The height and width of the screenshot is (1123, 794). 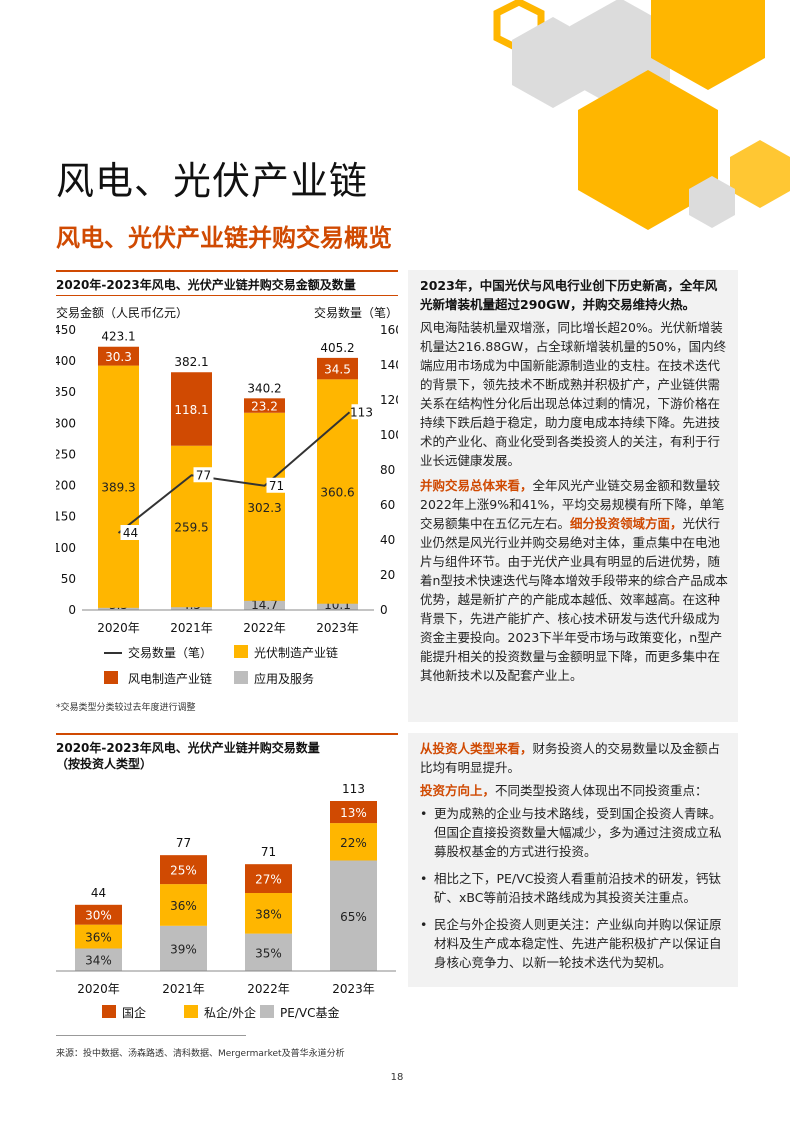 I want to click on legend-label: PE/VC基金, so click(x=309, y=1012).